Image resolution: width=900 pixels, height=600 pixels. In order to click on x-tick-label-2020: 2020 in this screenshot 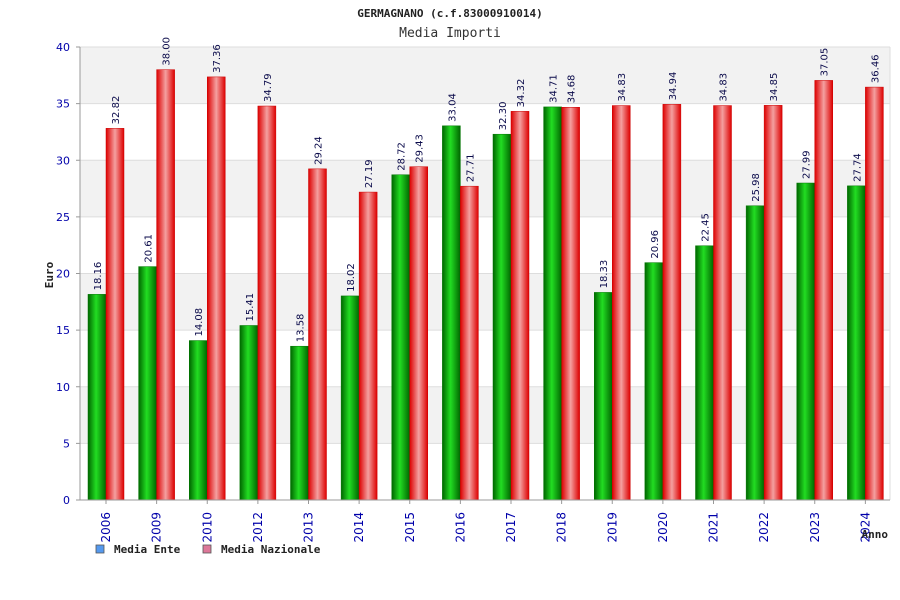, I will do `click(663, 527)`.